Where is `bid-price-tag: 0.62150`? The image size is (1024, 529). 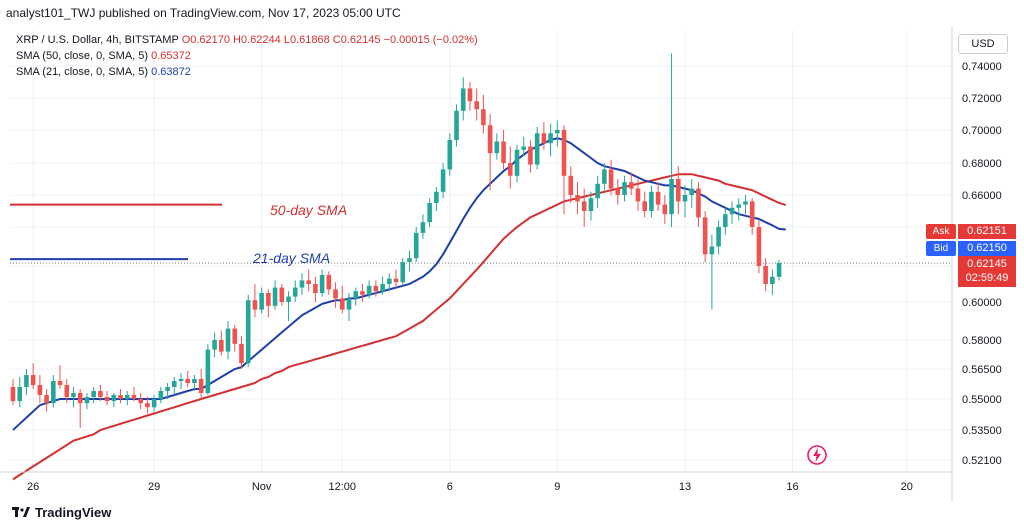 bid-price-tag: 0.62150 is located at coordinates (987, 248).